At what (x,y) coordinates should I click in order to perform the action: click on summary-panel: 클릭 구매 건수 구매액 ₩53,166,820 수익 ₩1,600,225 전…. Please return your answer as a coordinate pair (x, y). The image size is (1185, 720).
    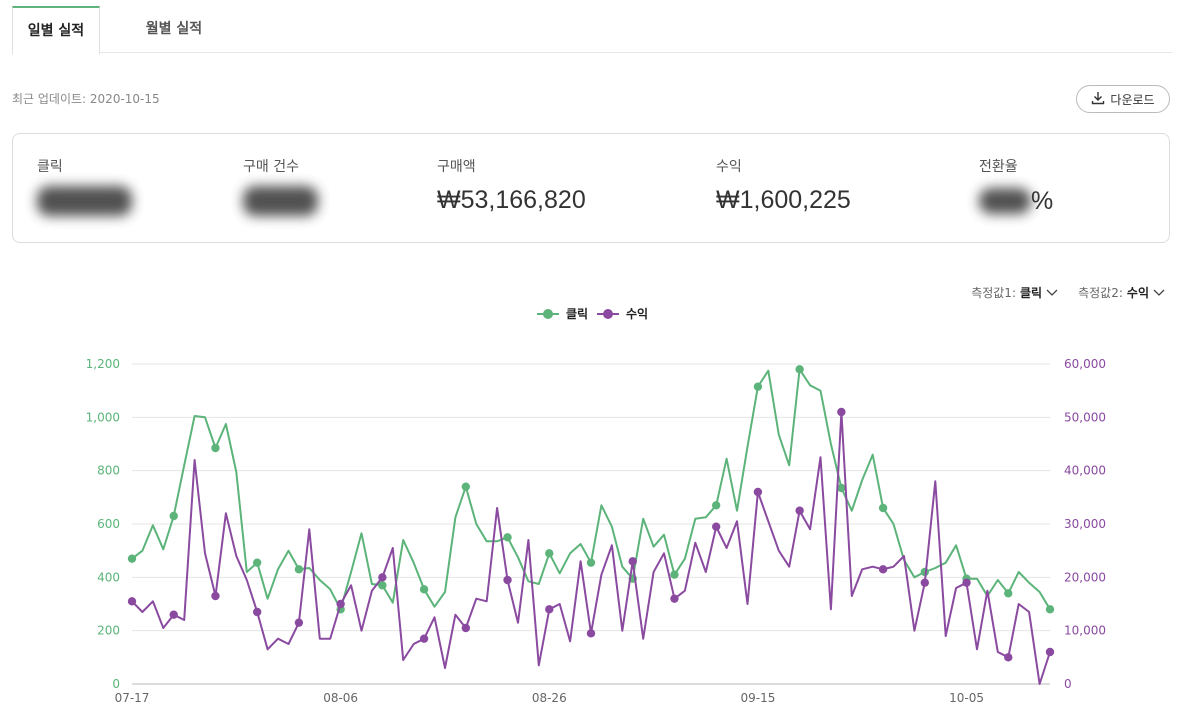
    Looking at the image, I should click on (591, 188).